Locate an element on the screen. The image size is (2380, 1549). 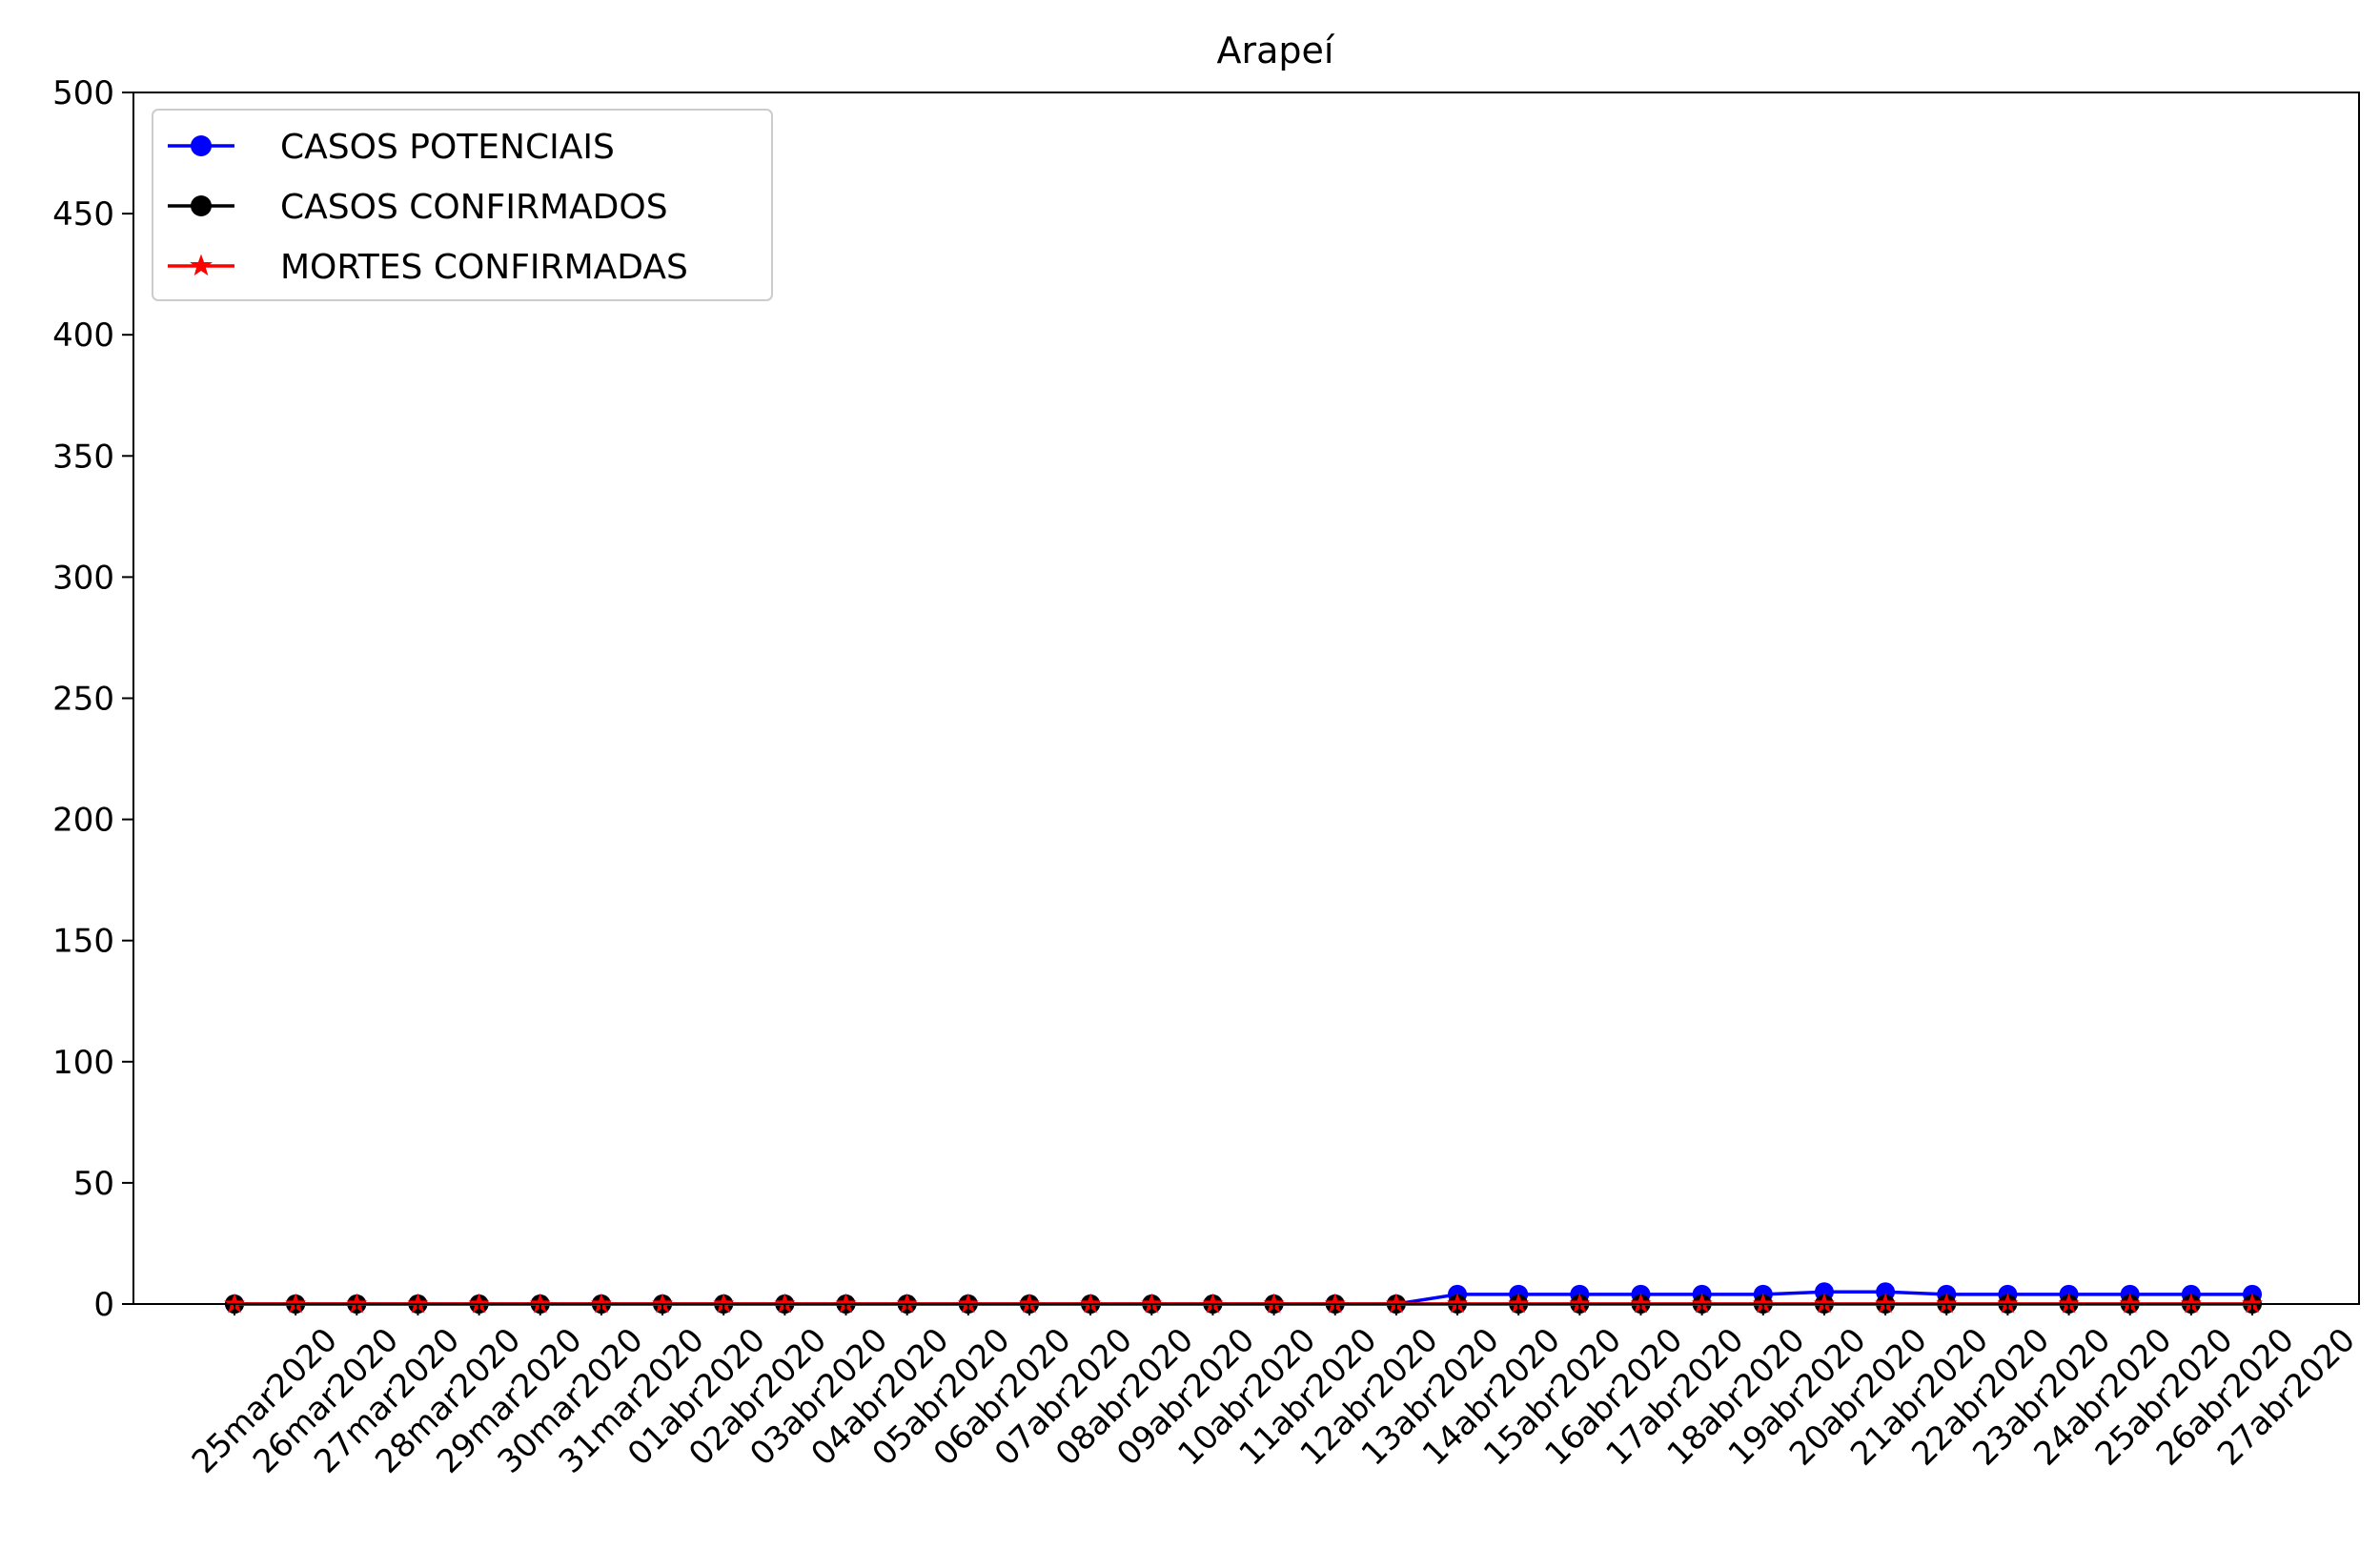
y-tick-label: 150 is located at coordinates (83, 942).